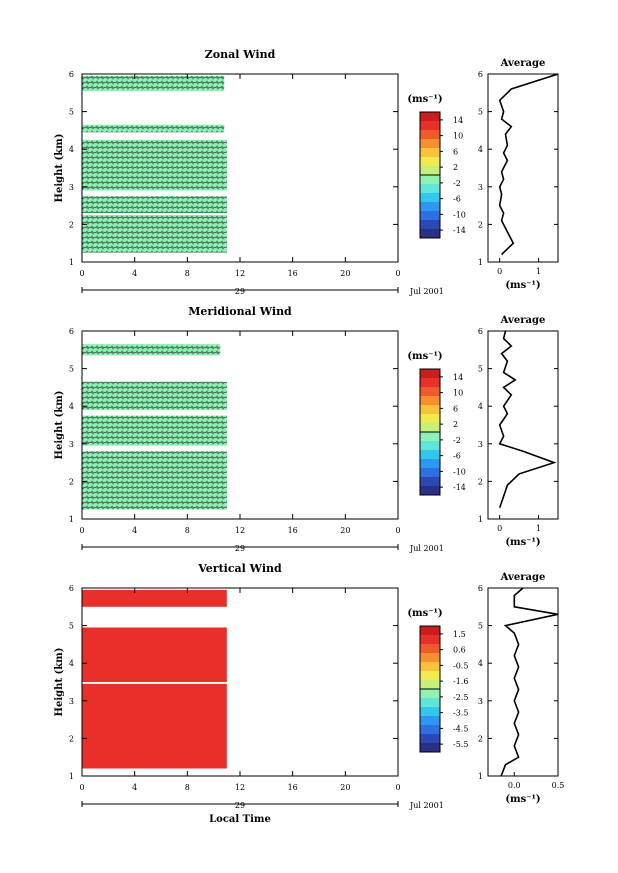  What do you see at coordinates (240, 548) in the screenshot?
I see `date-marker: 29` at bounding box center [240, 548].